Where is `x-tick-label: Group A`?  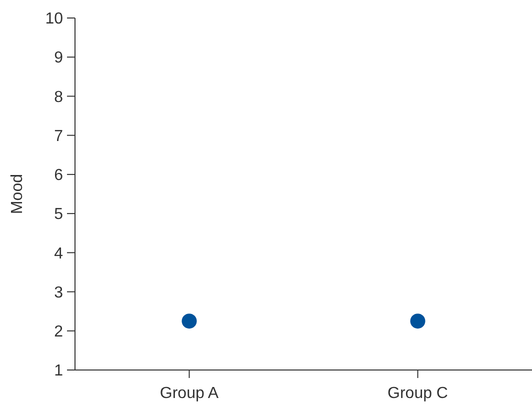 x-tick-label: Group A is located at coordinates (189, 393).